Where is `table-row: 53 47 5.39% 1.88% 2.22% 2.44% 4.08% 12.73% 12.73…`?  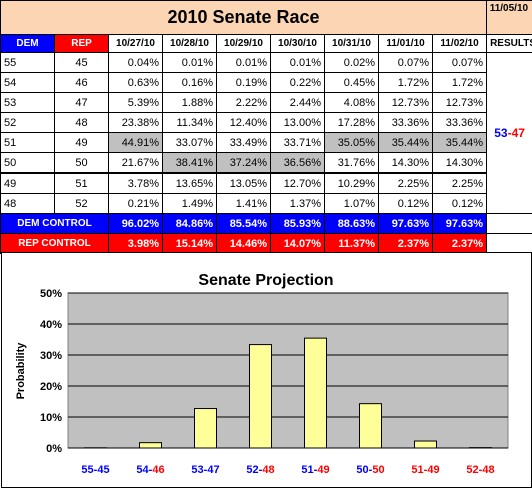 table-row: 53 47 5.39% 1.88% 2.22% 2.44% 4.08% 12.73% 12.73… is located at coordinates (266, 102).